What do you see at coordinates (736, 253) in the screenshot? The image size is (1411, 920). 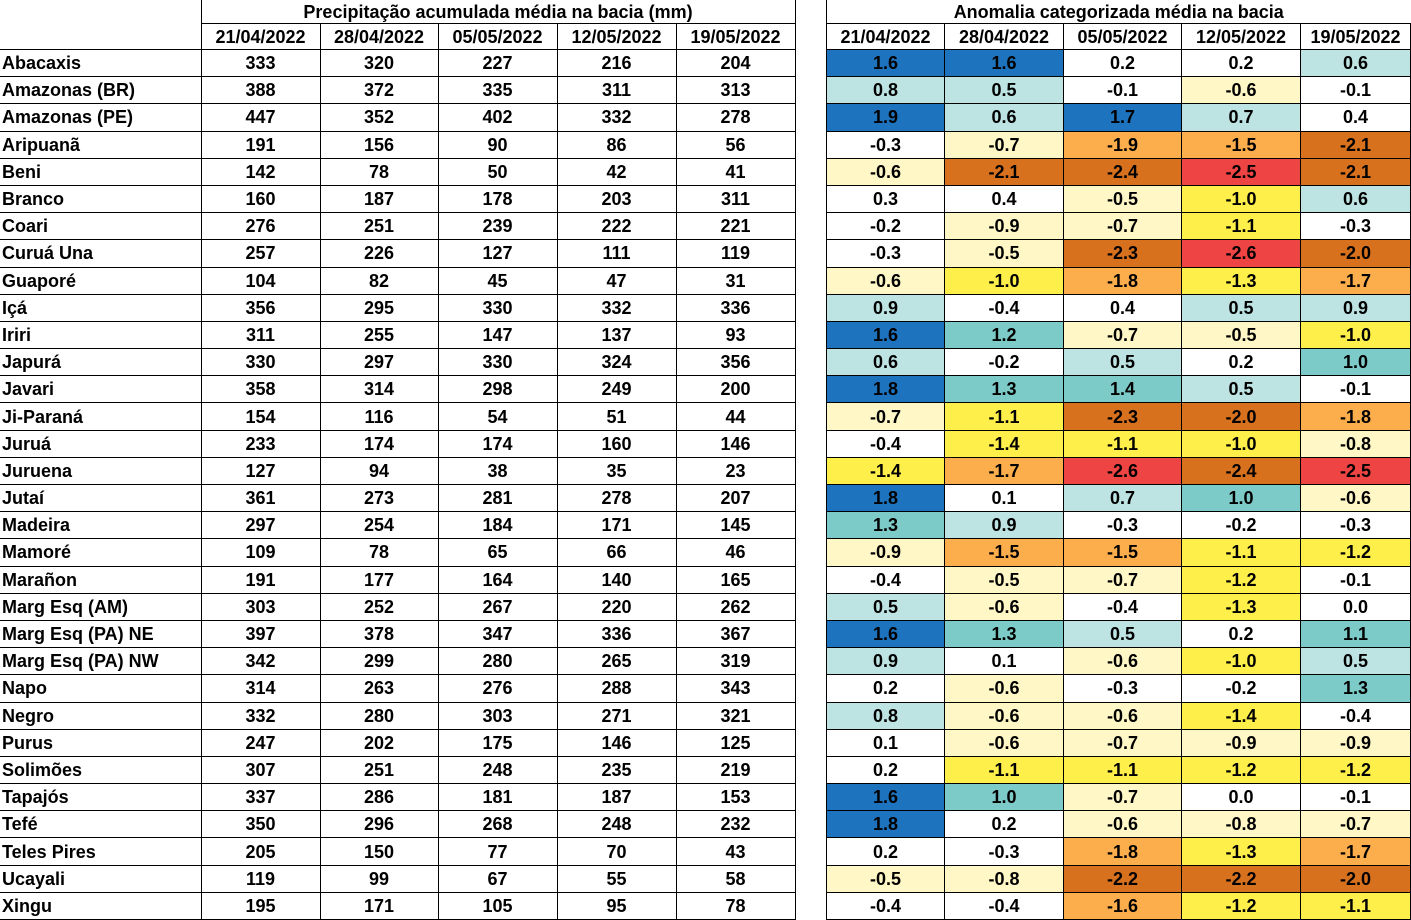 I see `precip-value: 119` at bounding box center [736, 253].